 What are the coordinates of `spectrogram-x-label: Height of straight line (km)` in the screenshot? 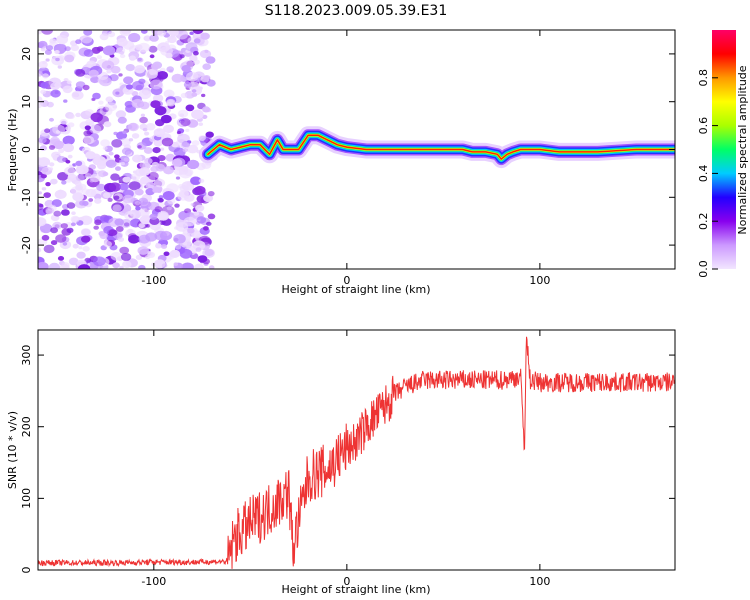 It's located at (355, 289).